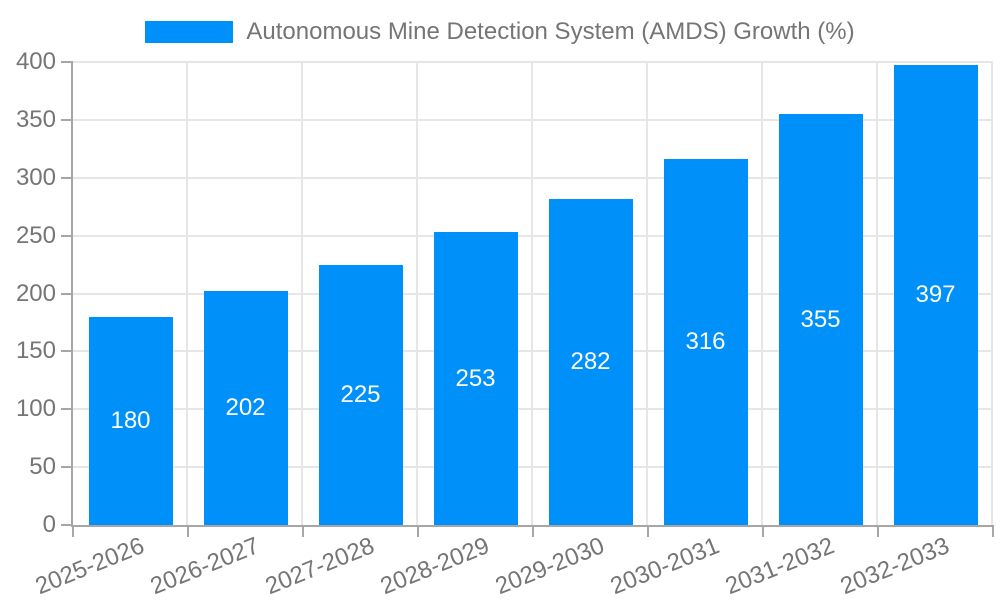 The image size is (1000, 600). Describe the element at coordinates (35, 351) in the screenshot. I see `y-tick-label: 150` at that location.